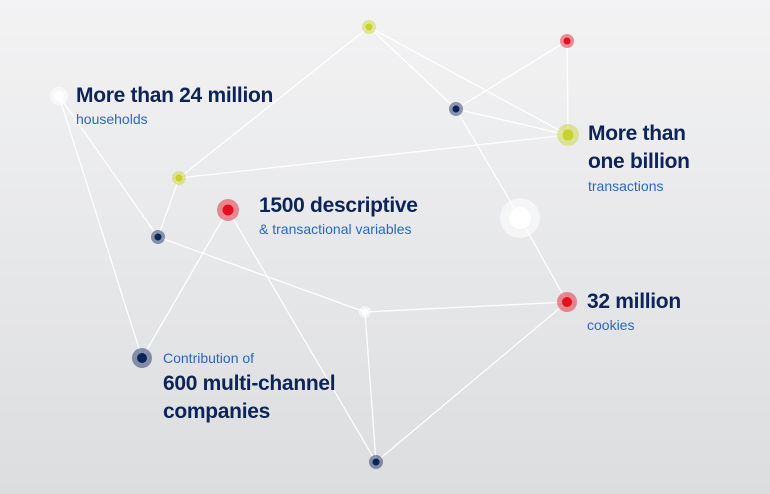 Image resolution: width=770 pixels, height=494 pixels. I want to click on edge-navyMid-yellowMid, so click(168, 207).